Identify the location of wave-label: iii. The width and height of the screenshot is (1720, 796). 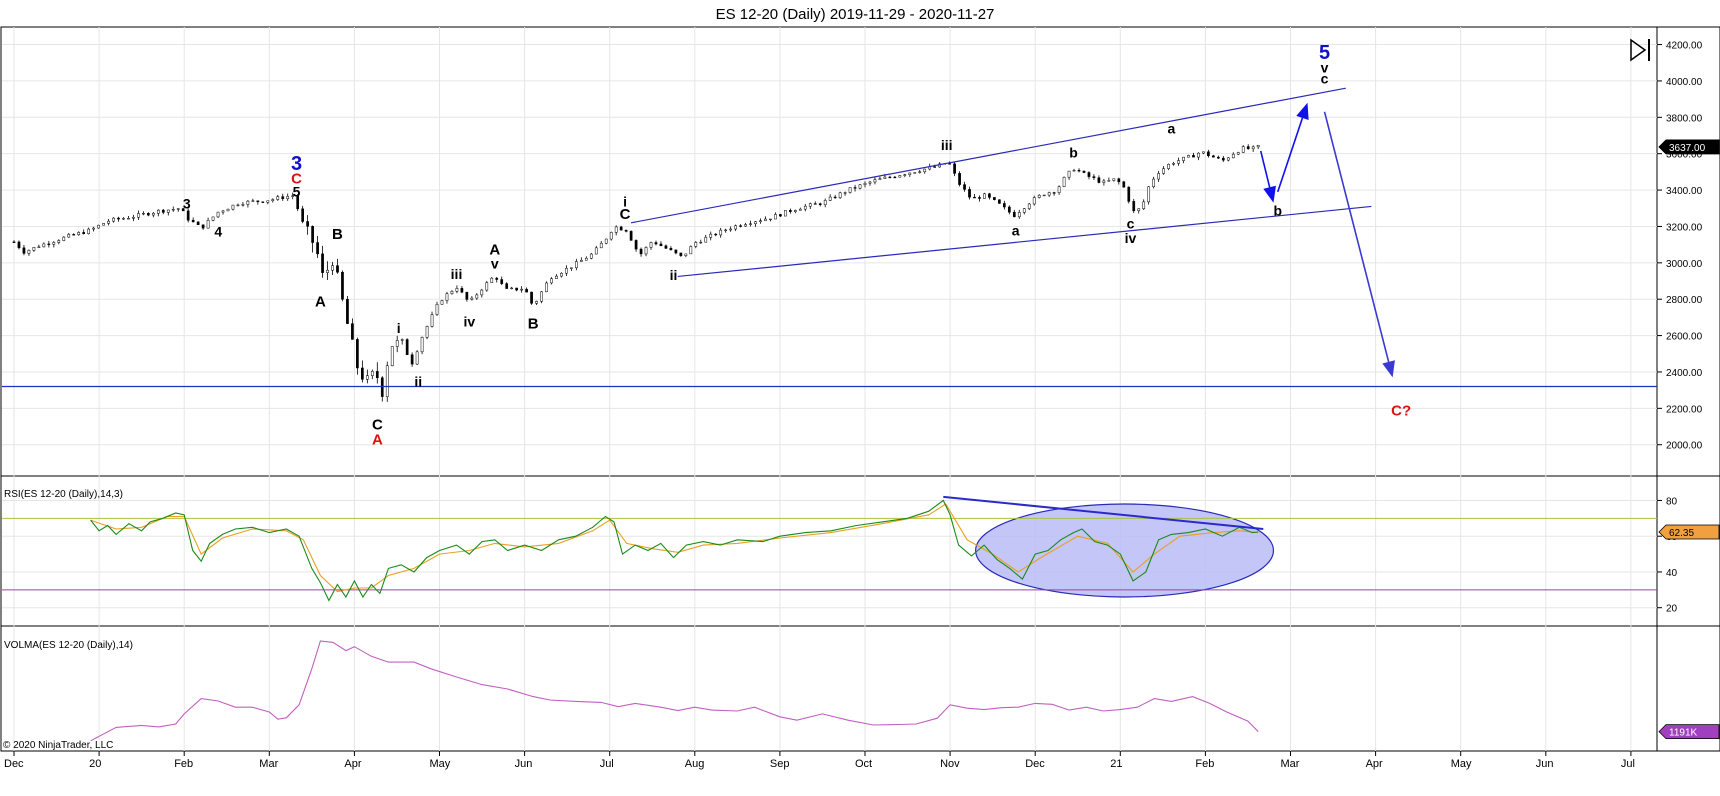
(947, 145).